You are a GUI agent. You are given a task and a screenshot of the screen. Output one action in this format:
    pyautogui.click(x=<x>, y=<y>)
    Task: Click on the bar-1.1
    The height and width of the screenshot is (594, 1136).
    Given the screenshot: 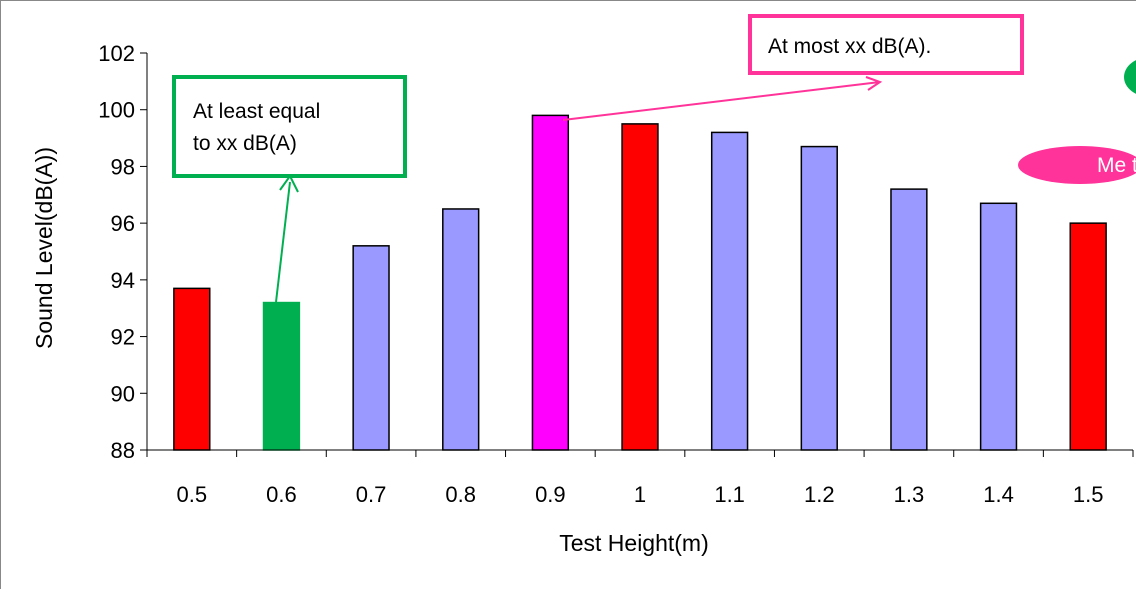 What is the action you would take?
    pyautogui.click(x=730, y=291)
    